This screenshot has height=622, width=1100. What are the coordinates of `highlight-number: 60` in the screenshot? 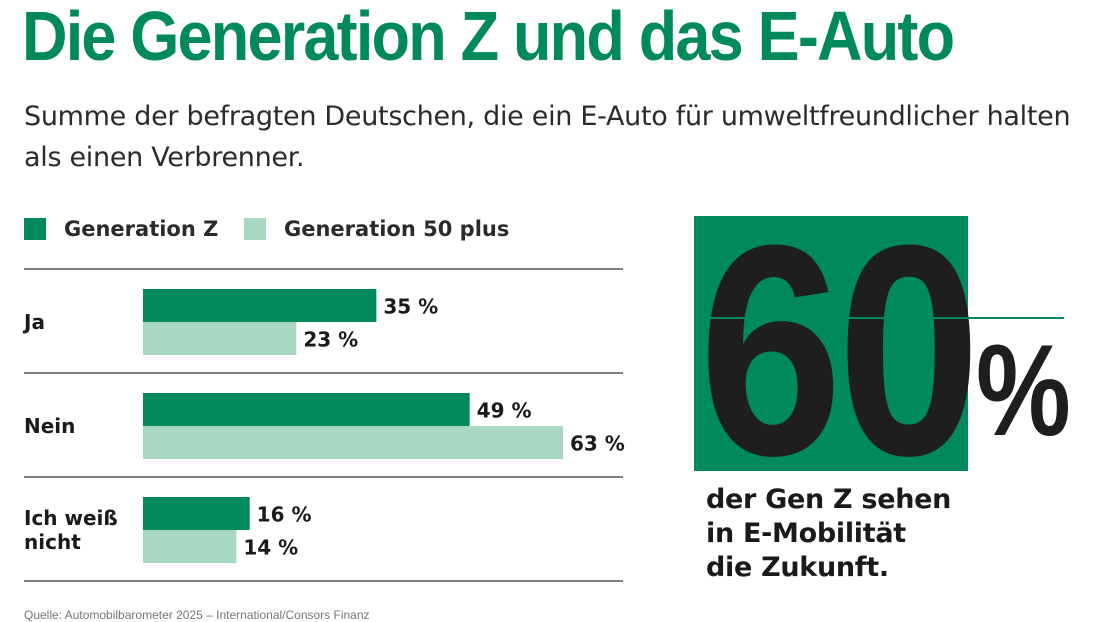 It's located at (840, 350).